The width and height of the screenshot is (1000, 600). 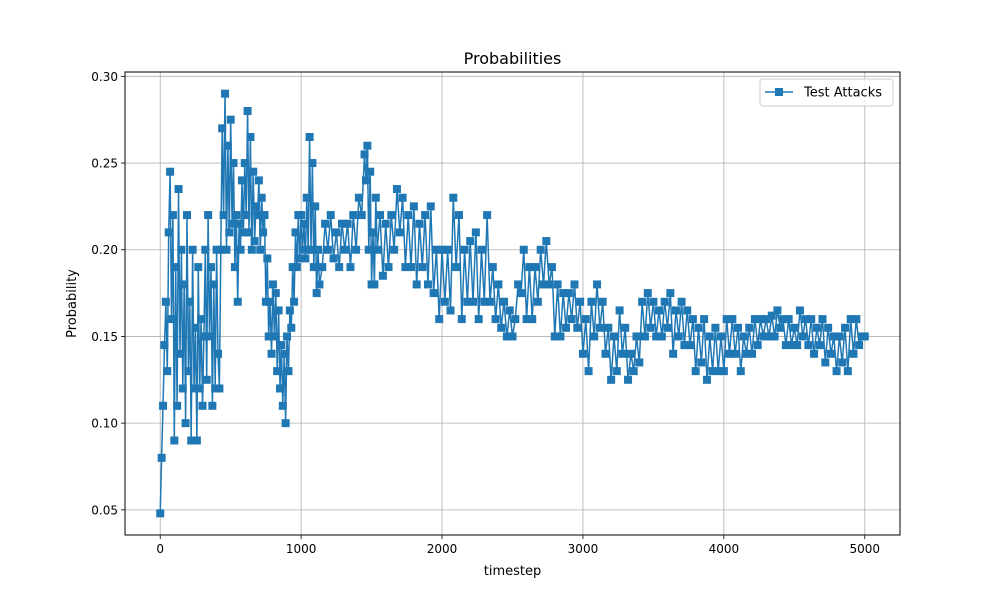 I want to click on y-tick-label: 0.20, so click(x=104, y=250).